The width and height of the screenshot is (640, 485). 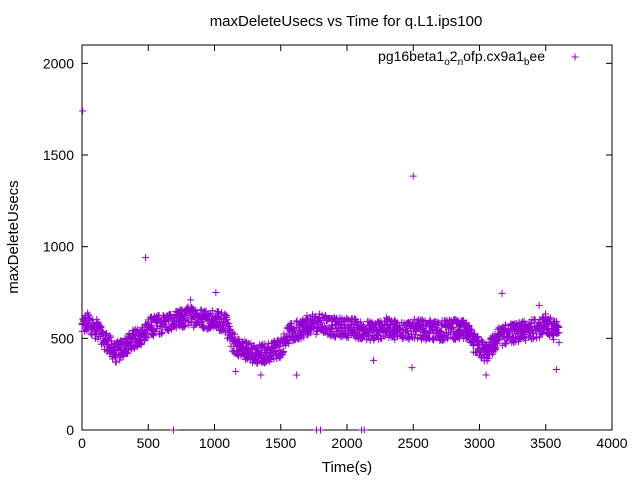 I want to click on x-tick-label: 1000, so click(x=214, y=443).